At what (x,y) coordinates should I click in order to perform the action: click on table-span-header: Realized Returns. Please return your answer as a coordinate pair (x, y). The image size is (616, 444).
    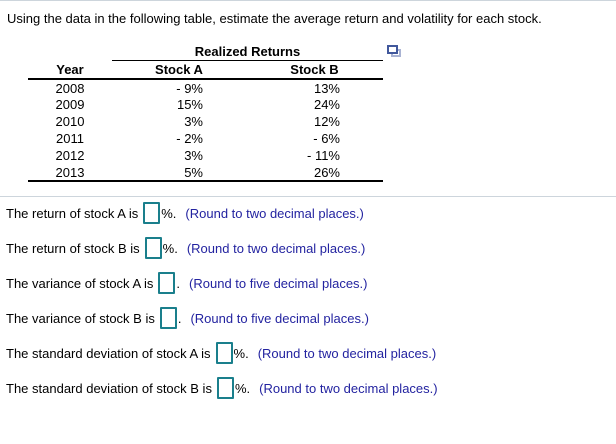
    Looking at the image, I should click on (247, 52).